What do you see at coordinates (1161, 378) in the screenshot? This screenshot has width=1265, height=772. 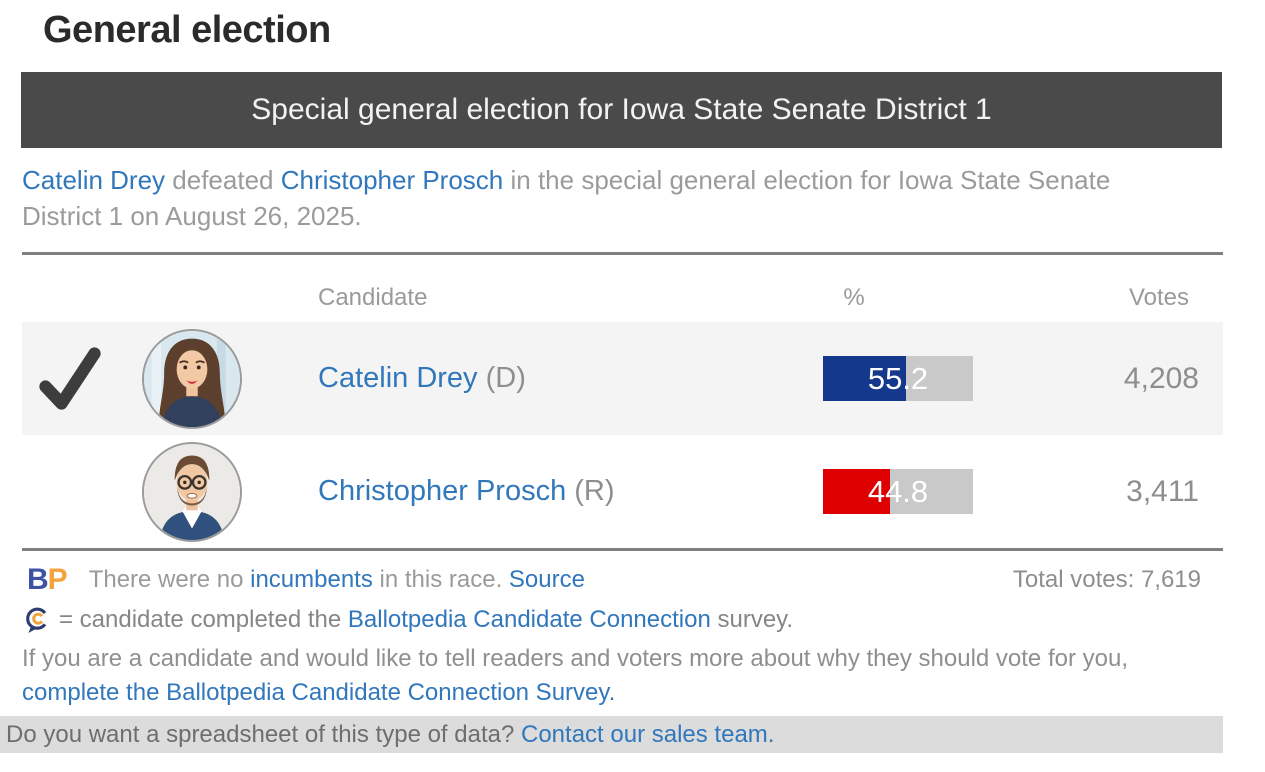 I see `votes-value: 4,208` at bounding box center [1161, 378].